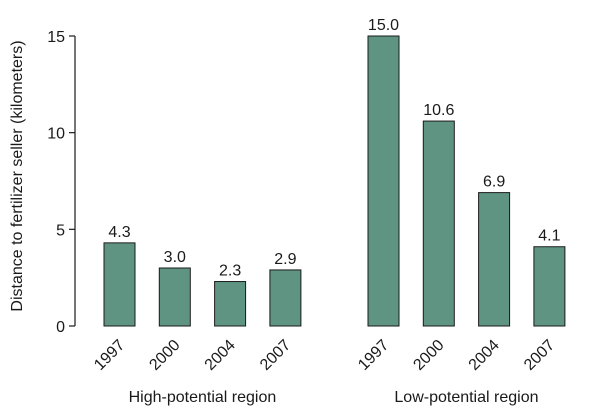 This screenshot has width=591, height=411. I want to click on bar-value-label: 10.6, so click(438, 110).